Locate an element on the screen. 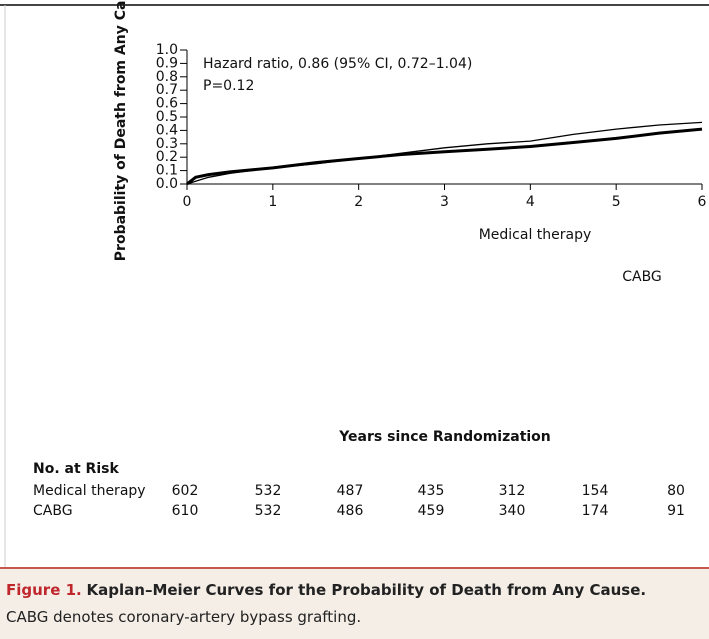 The width and height of the screenshot is (709, 639). risk-count: 340 is located at coordinates (512, 511).